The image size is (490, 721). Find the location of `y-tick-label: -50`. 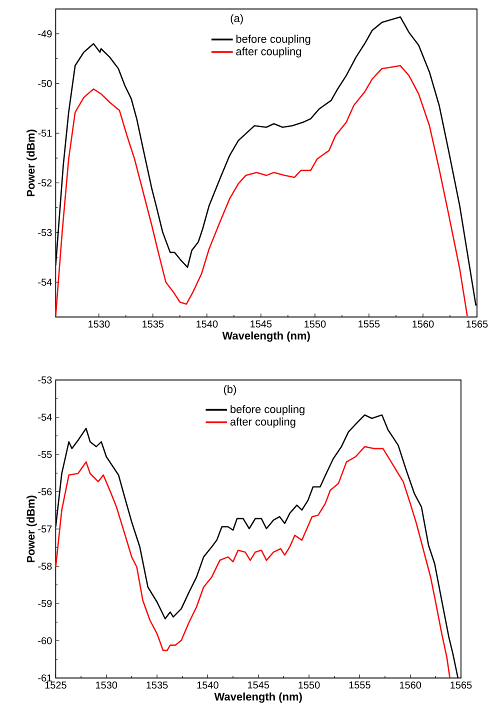

y-tick-label: -50 is located at coordinates (45, 84).